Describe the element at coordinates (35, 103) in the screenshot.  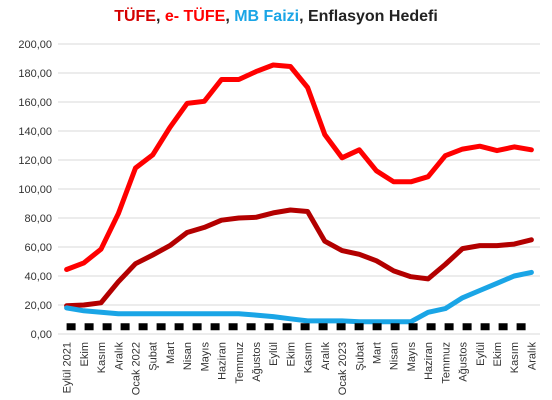
I see `y-tick-label: 160,00` at that location.